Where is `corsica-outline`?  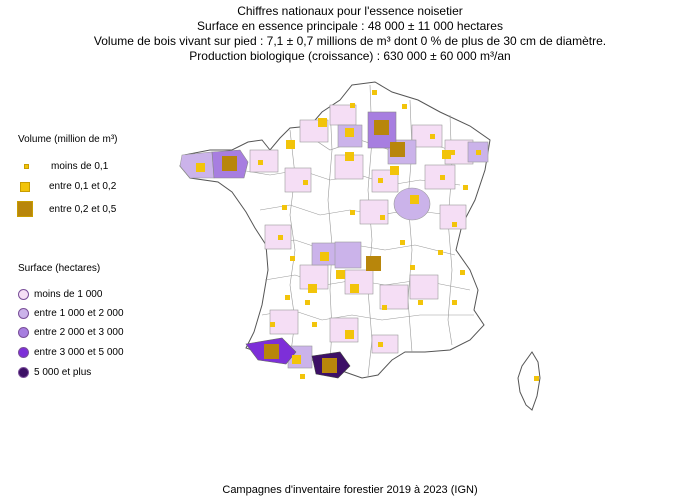
corsica-outline is located at coordinates (529, 381).